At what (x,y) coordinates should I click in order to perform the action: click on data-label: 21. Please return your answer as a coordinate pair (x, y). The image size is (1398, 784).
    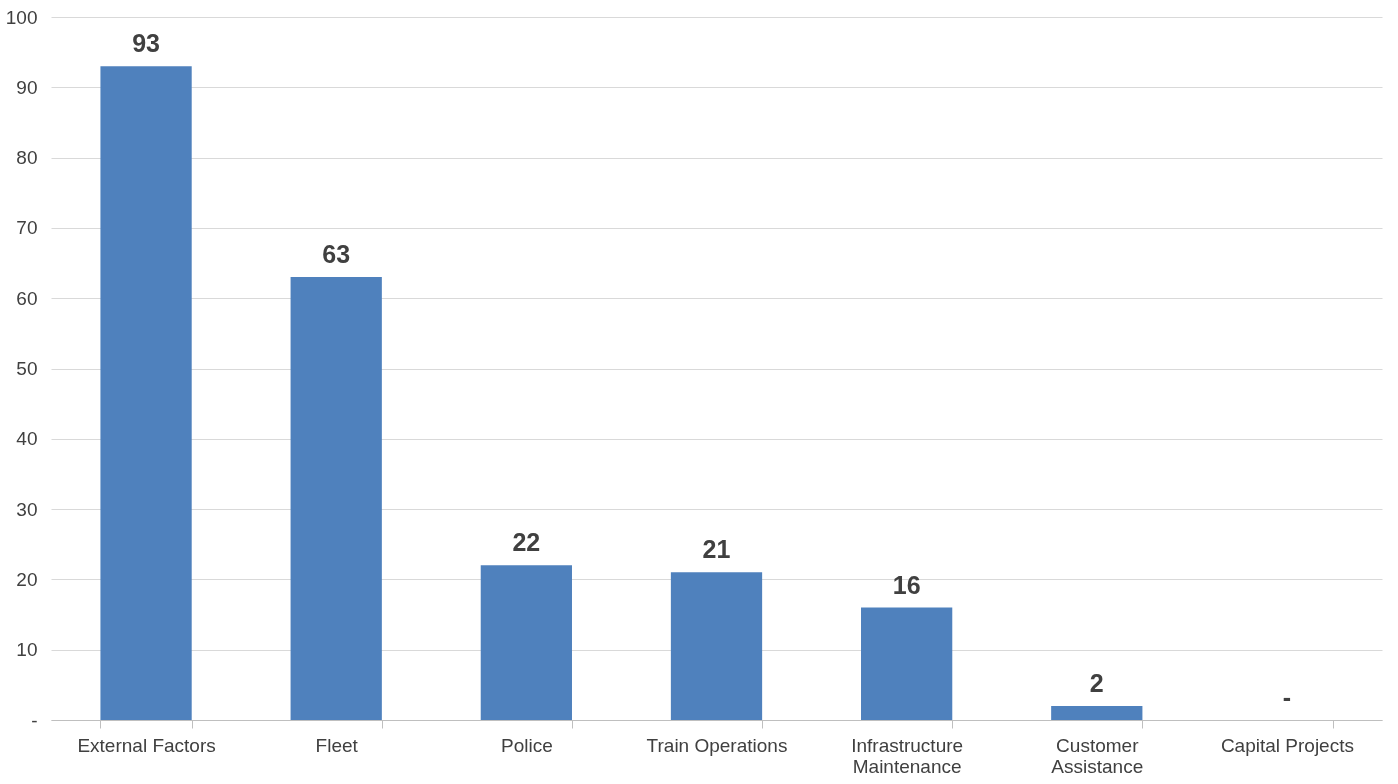
    Looking at the image, I should click on (716, 549).